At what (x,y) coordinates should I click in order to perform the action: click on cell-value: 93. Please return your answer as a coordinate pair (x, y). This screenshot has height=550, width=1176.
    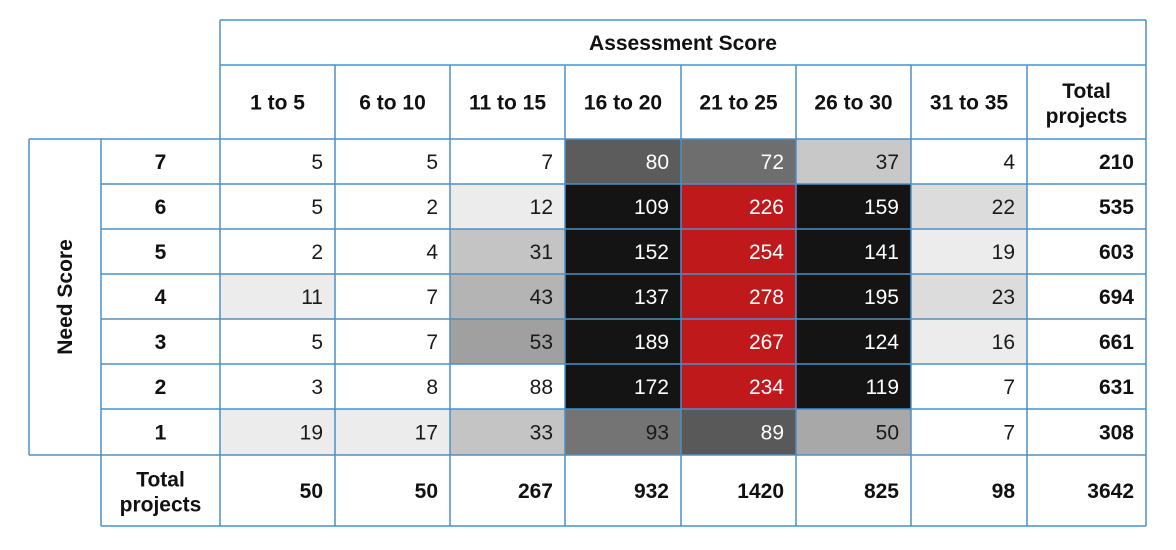
    Looking at the image, I should click on (657, 433).